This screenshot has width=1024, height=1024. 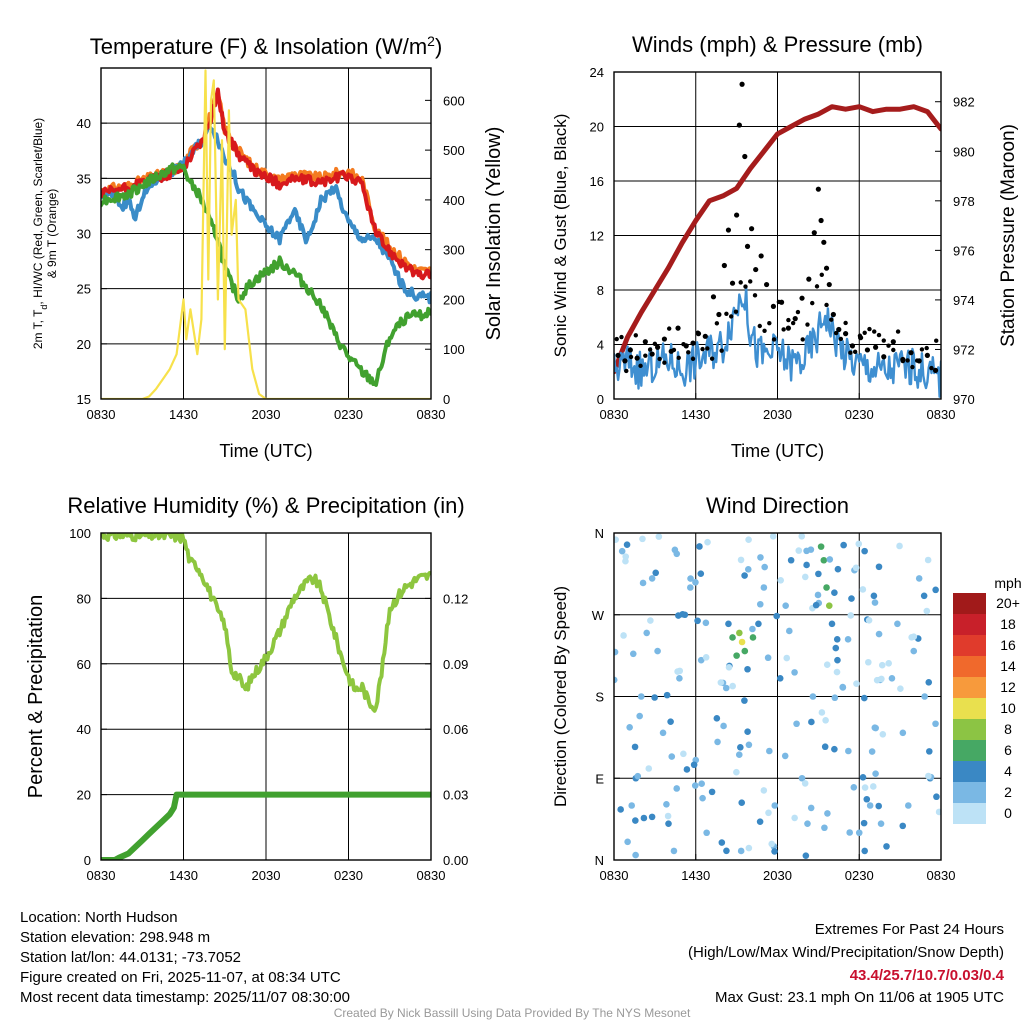 I want to click on y-tick-label-right: 0.12, so click(x=455, y=598).